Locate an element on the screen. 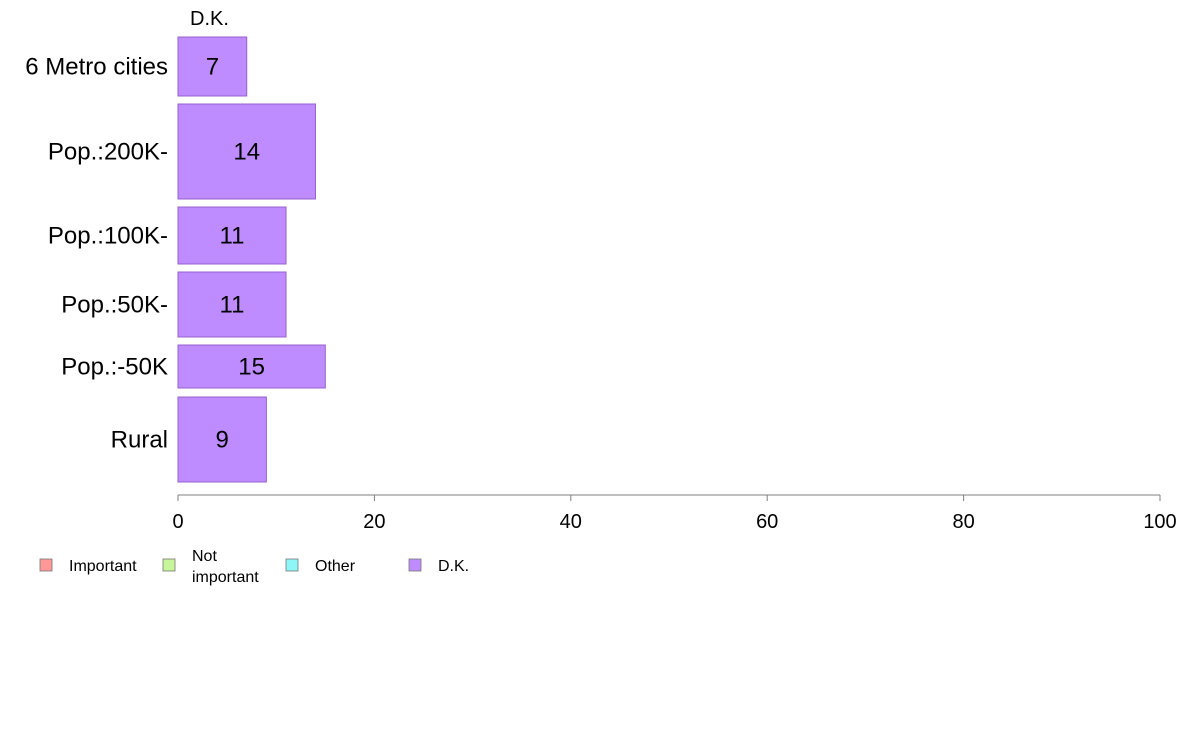 The width and height of the screenshot is (1188, 736). data-label: 15 is located at coordinates (251, 367).